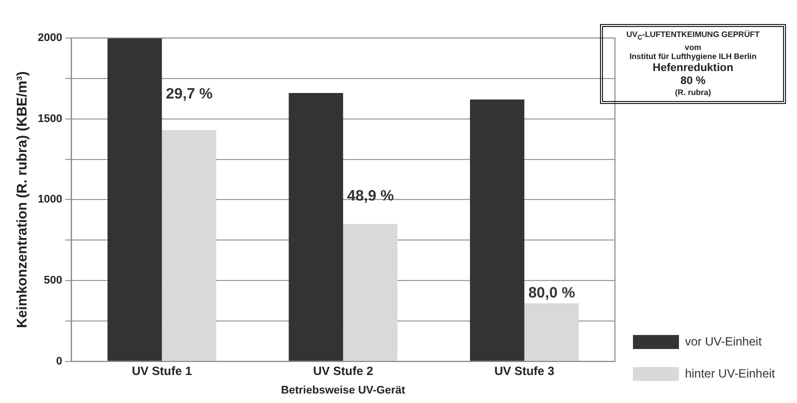 The image size is (797, 403). Describe the element at coordinates (723, 341) in the screenshot. I see `legend-label: vor UV-Einheit` at that location.